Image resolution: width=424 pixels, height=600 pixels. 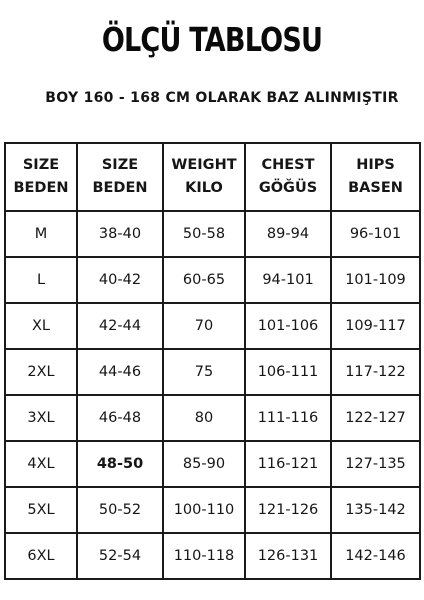 What do you see at coordinates (204, 188) in the screenshot?
I see `header-label: KILO` at bounding box center [204, 188].